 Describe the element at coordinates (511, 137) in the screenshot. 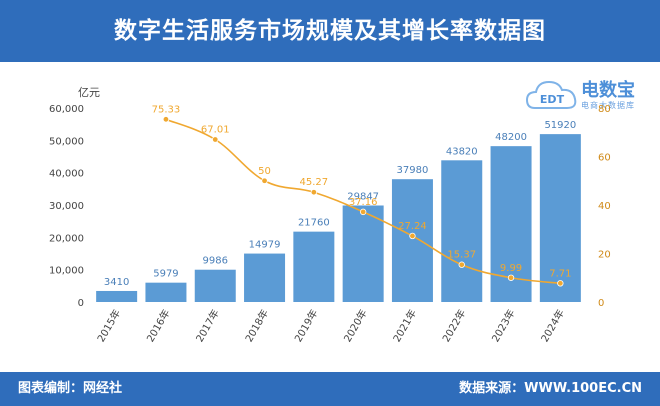

I see `bar-value-label: 48200` at that location.